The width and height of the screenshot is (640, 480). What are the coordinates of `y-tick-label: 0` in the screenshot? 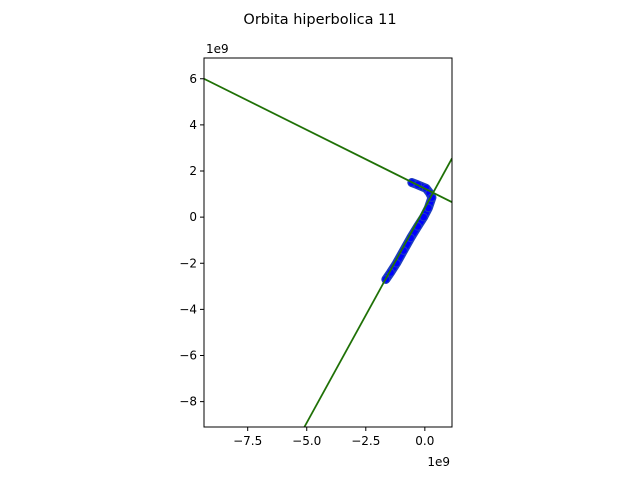 It's located at (193, 217).